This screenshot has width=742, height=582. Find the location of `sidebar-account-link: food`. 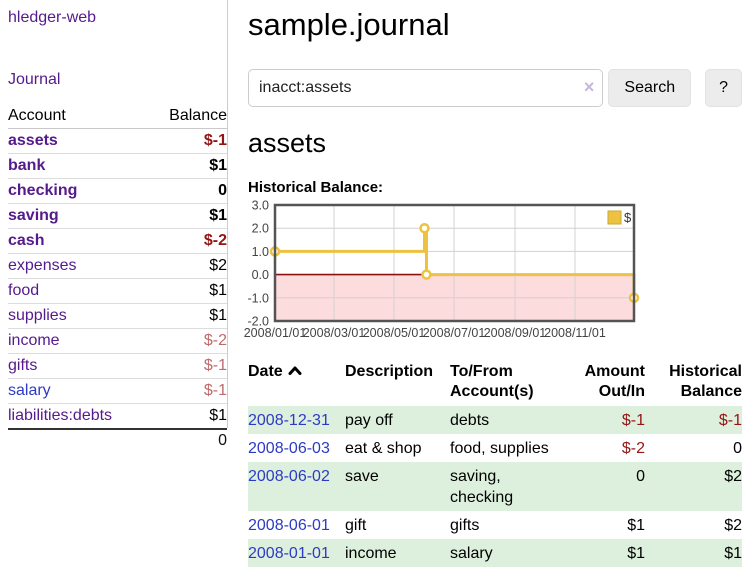

sidebar-account-link: food is located at coordinates (24, 290).